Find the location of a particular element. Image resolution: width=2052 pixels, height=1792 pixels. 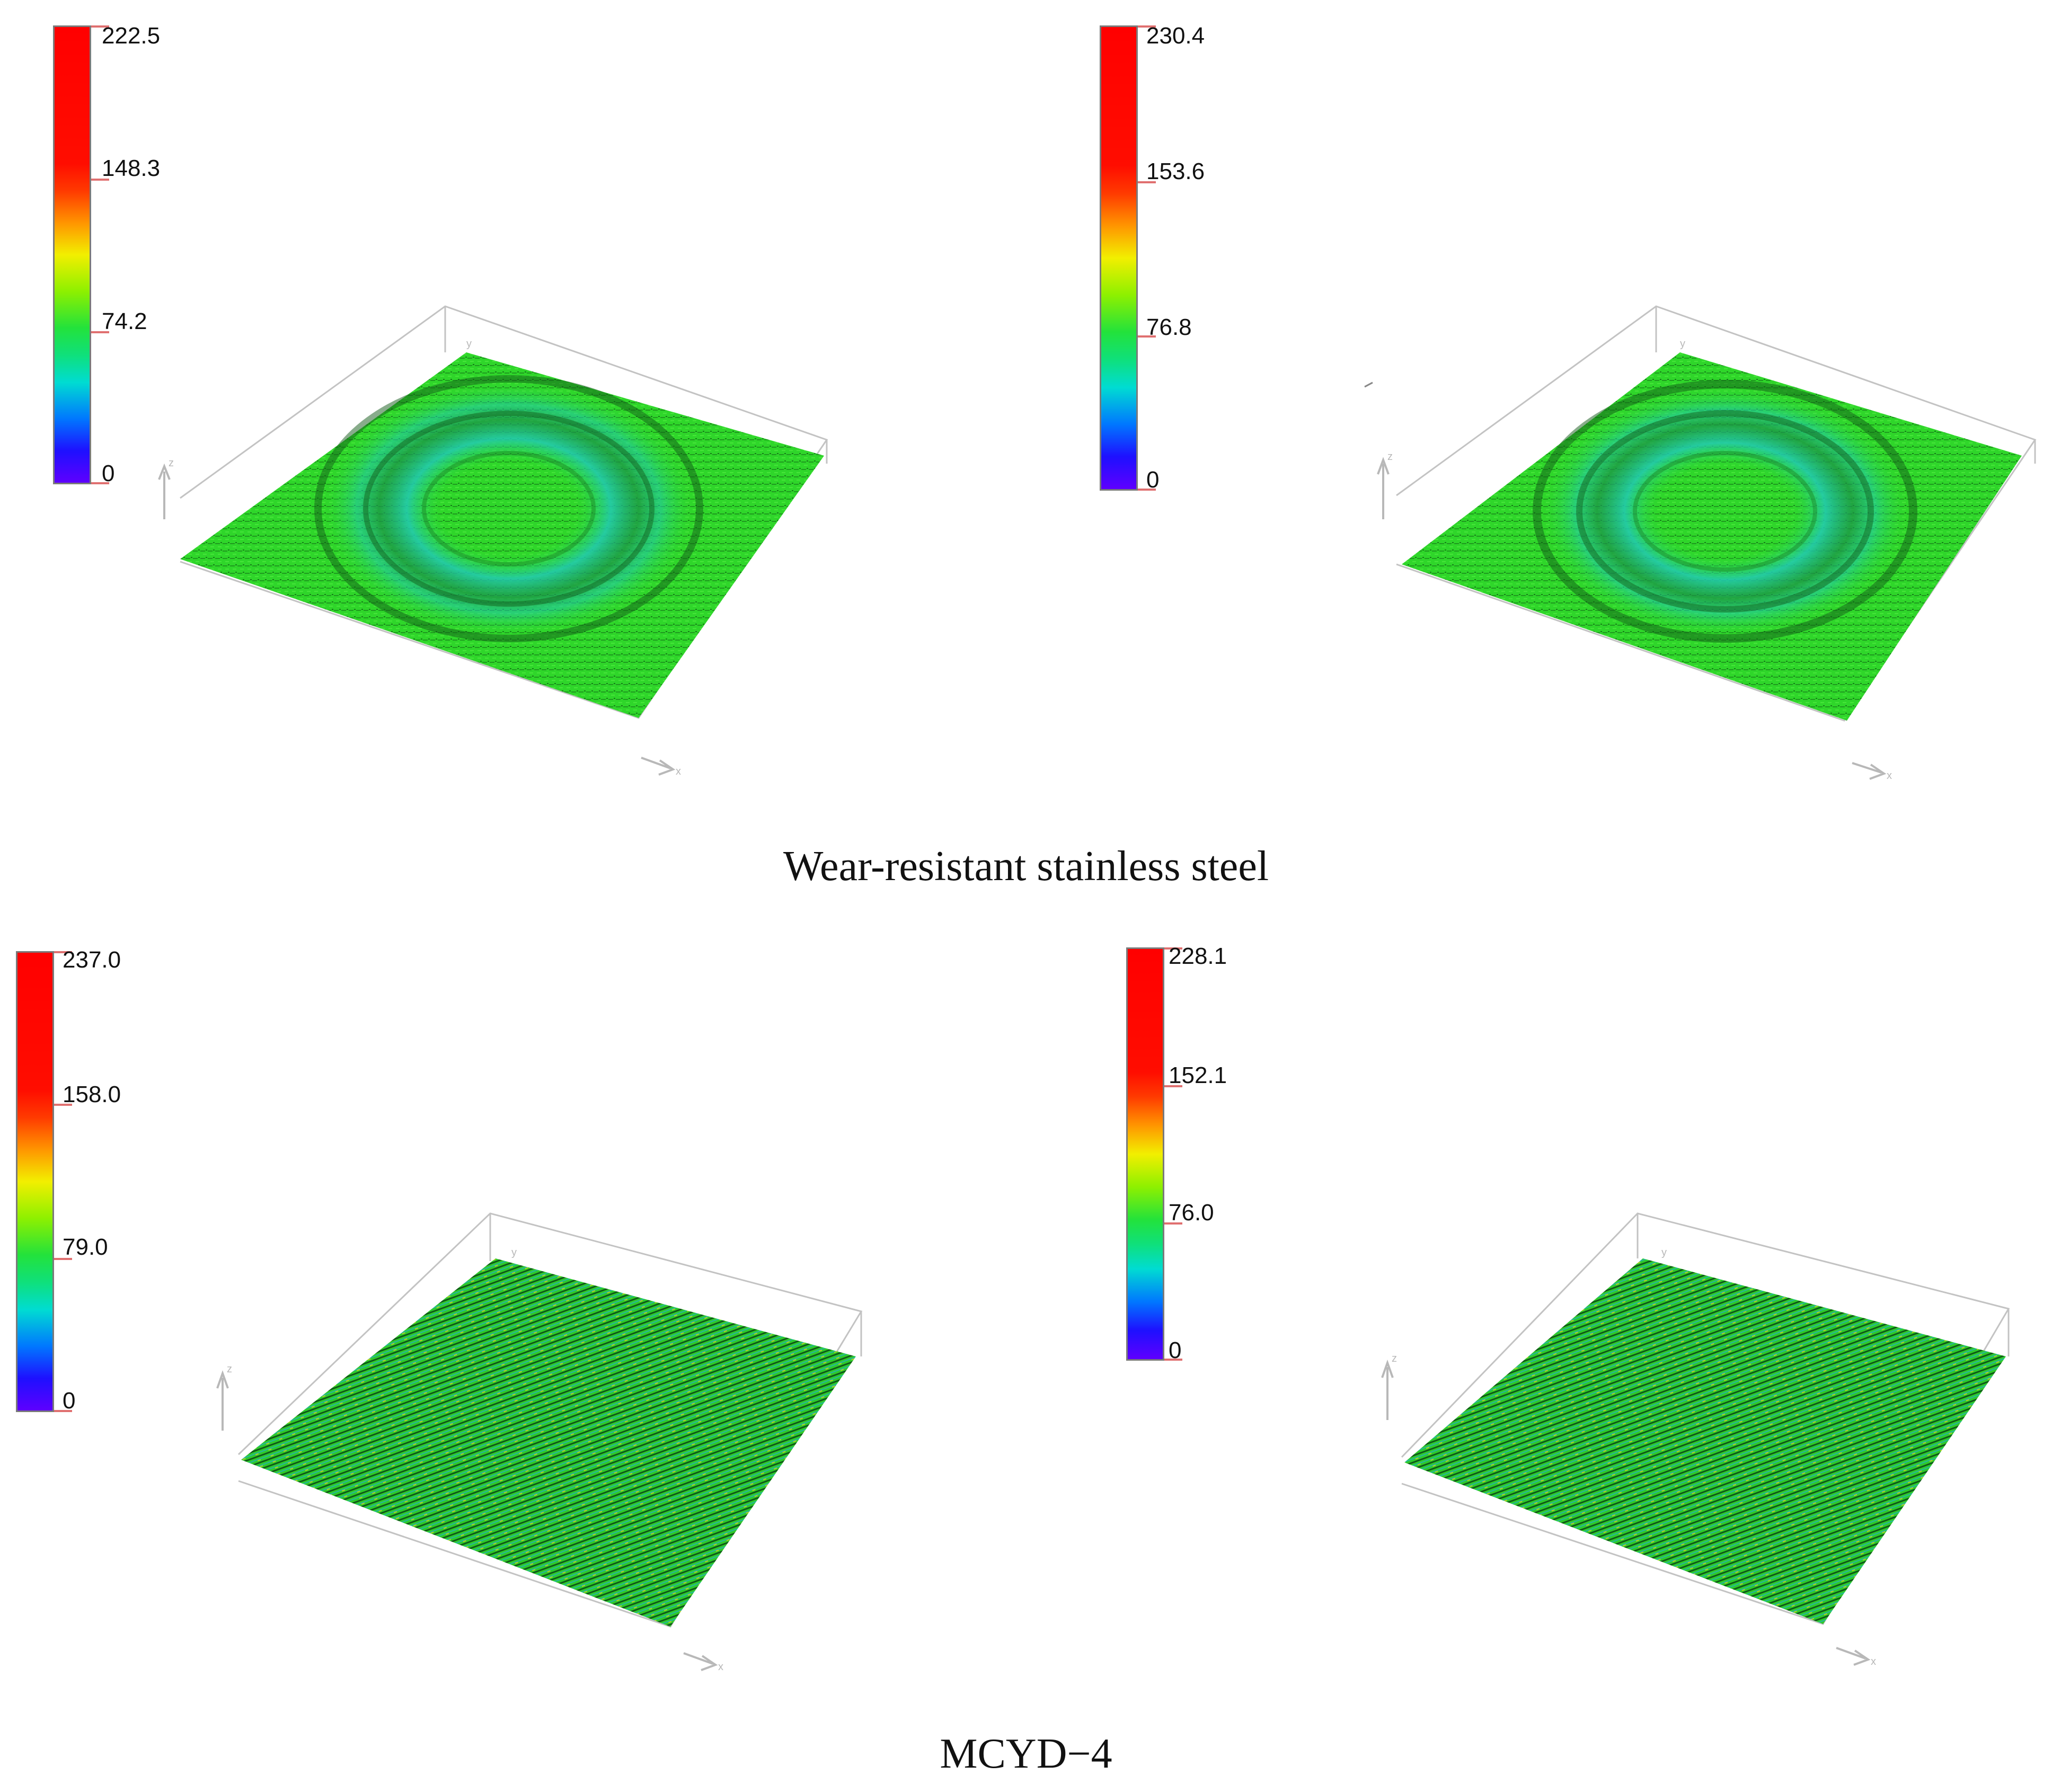

surface-c: x y z is located at coordinates (539, 1443).